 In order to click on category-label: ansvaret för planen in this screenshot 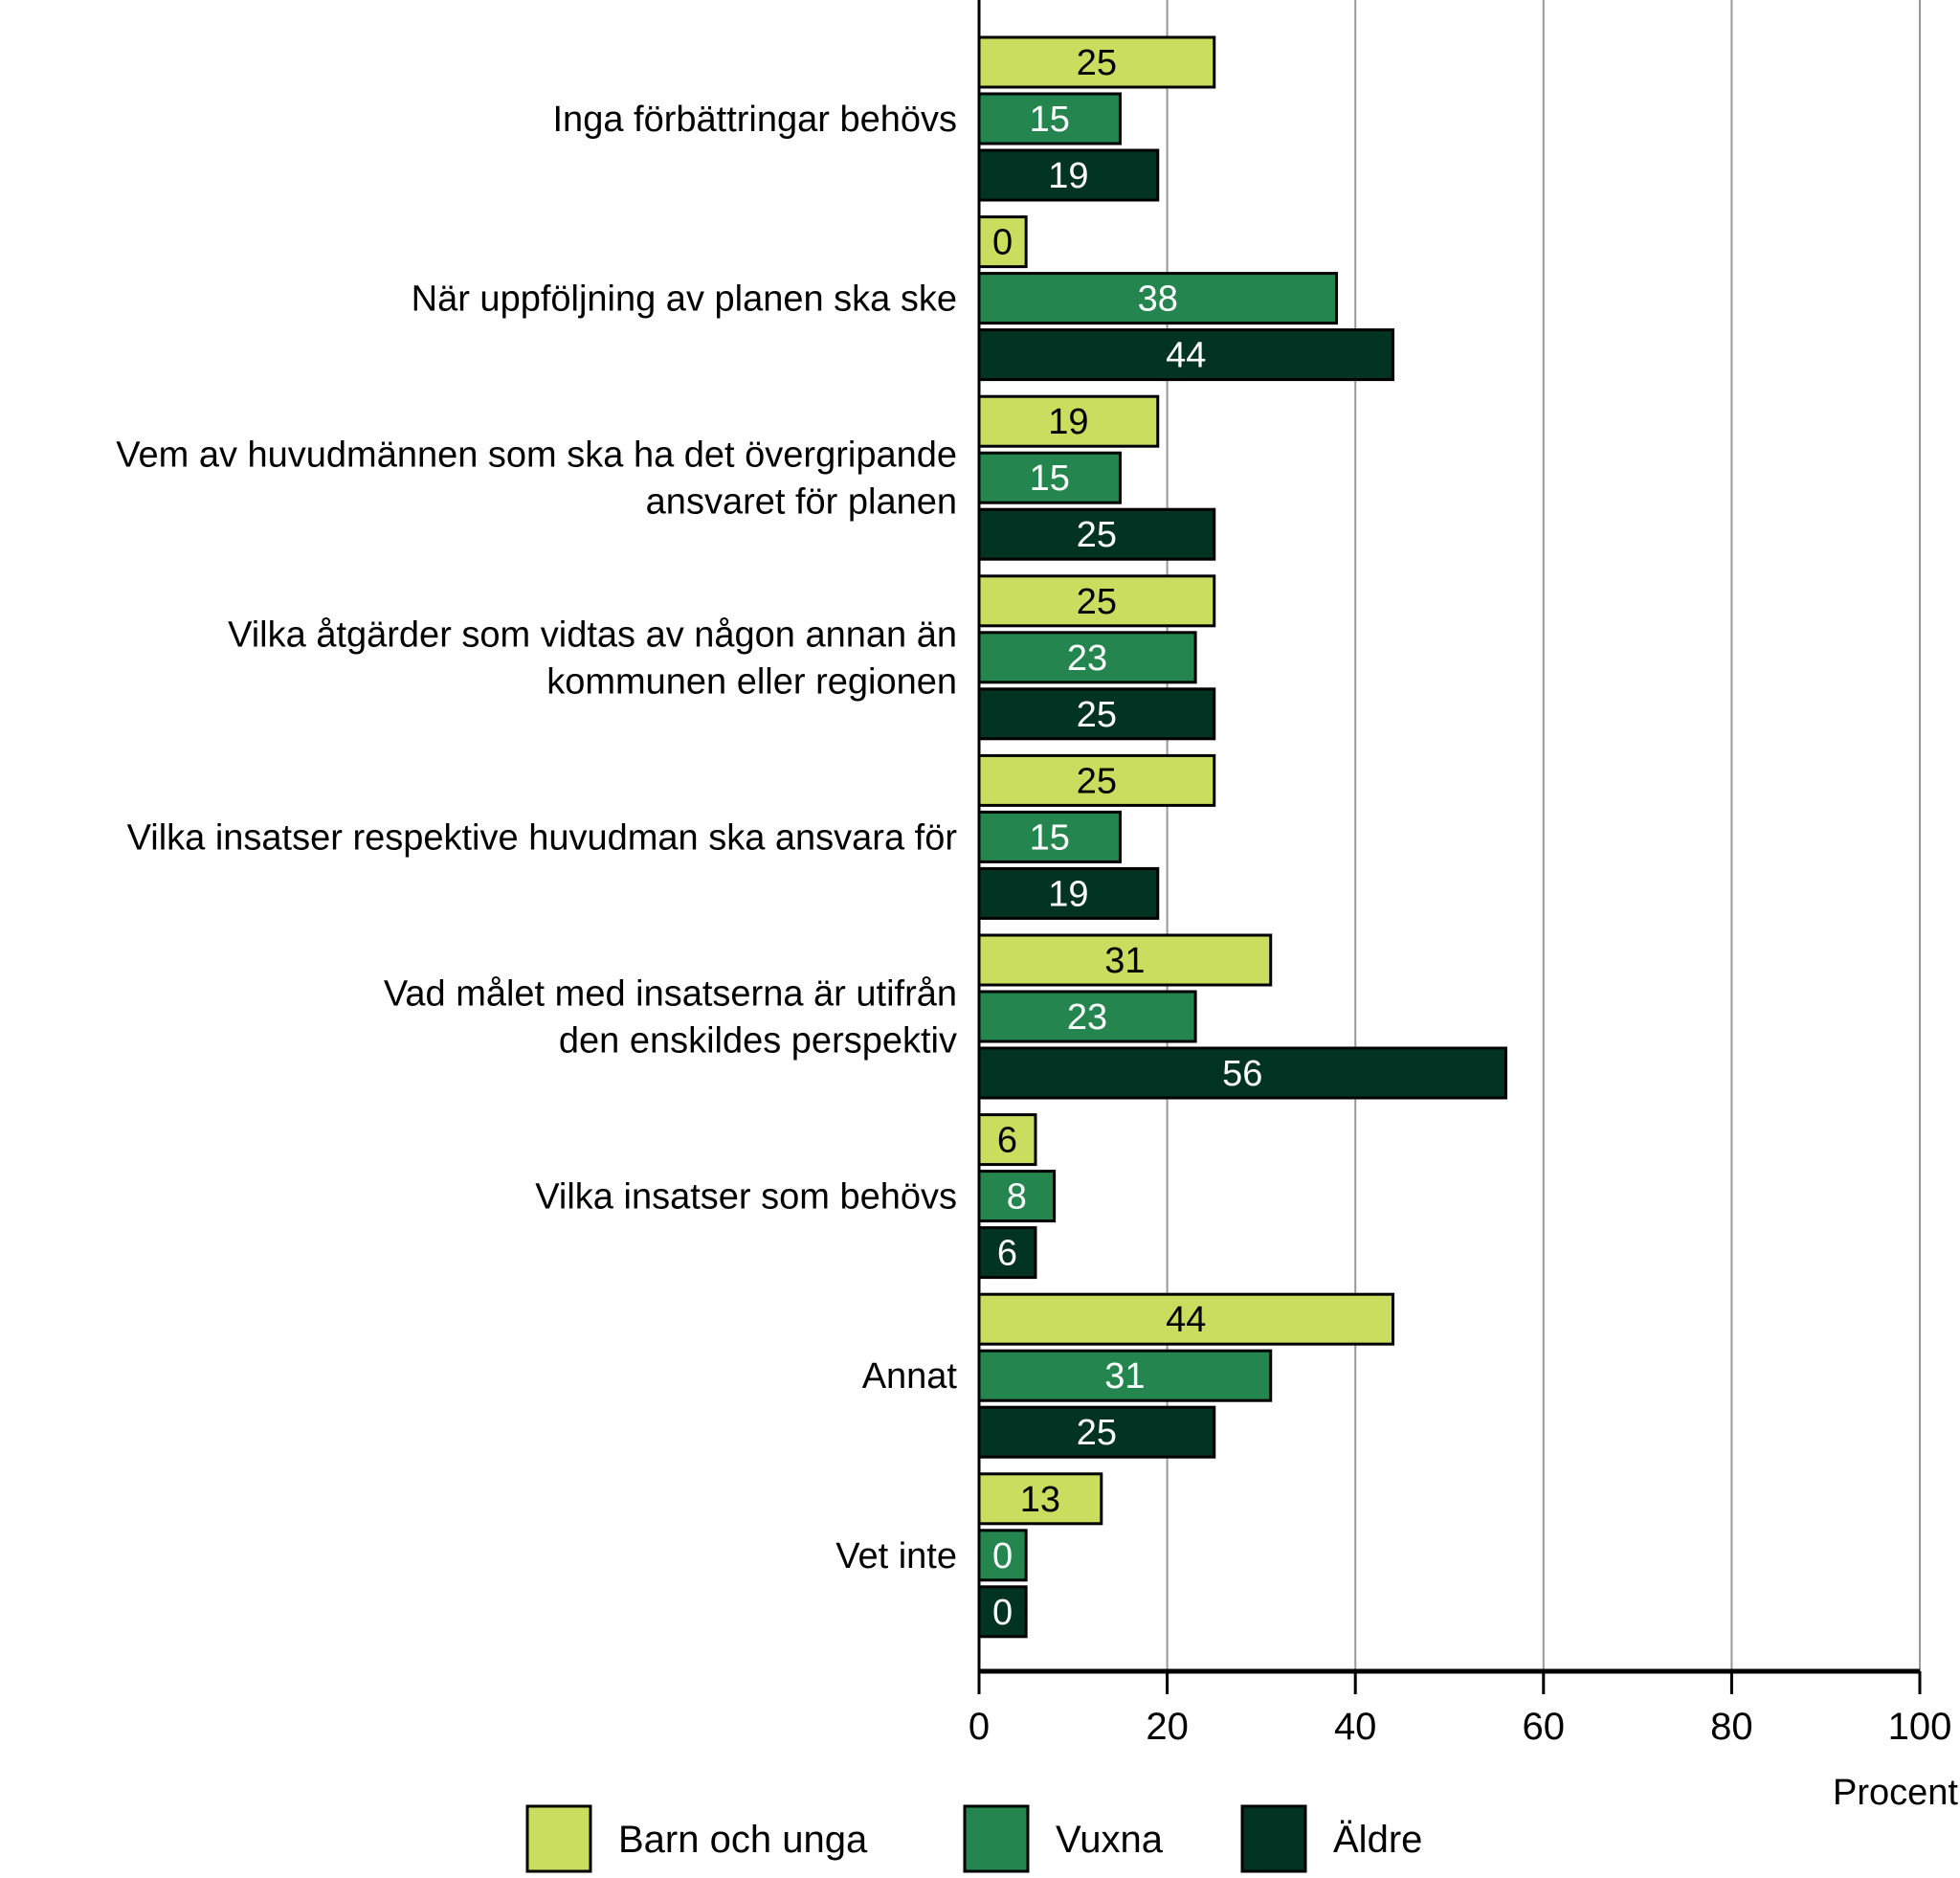, I will do `click(802, 502)`.